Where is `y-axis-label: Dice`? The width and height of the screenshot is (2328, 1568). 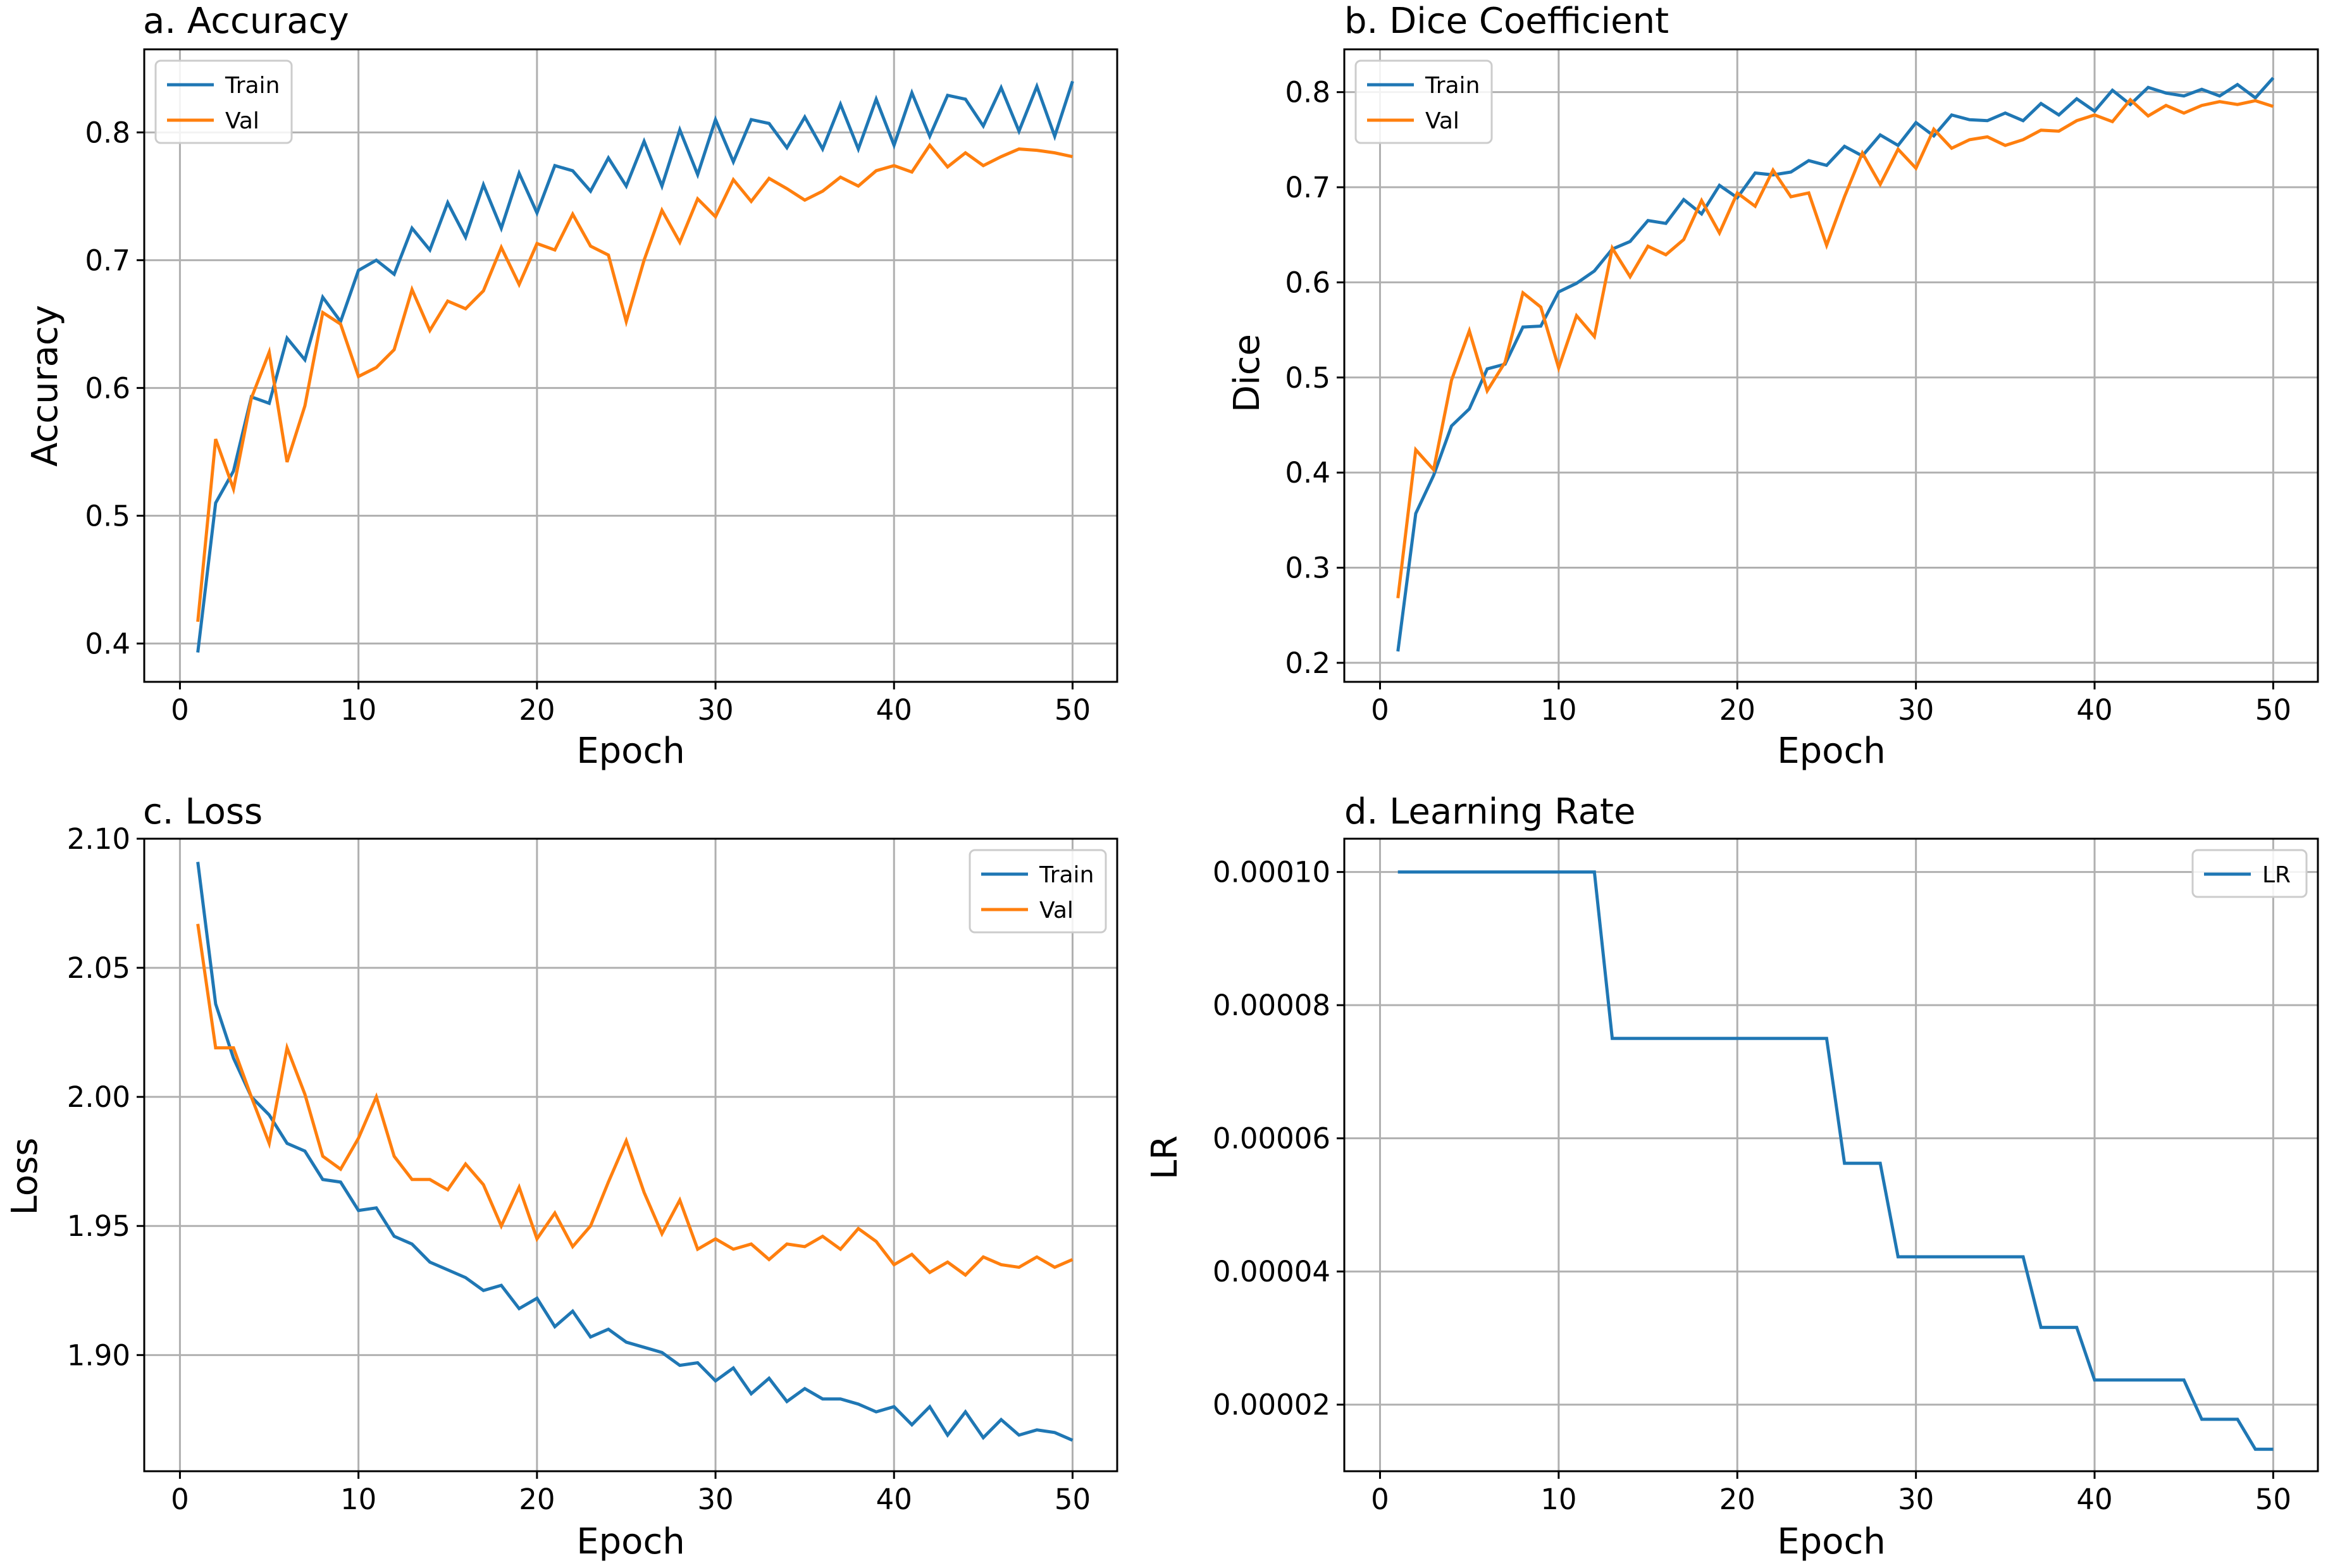
y-axis-label: Dice is located at coordinates (1247, 373).